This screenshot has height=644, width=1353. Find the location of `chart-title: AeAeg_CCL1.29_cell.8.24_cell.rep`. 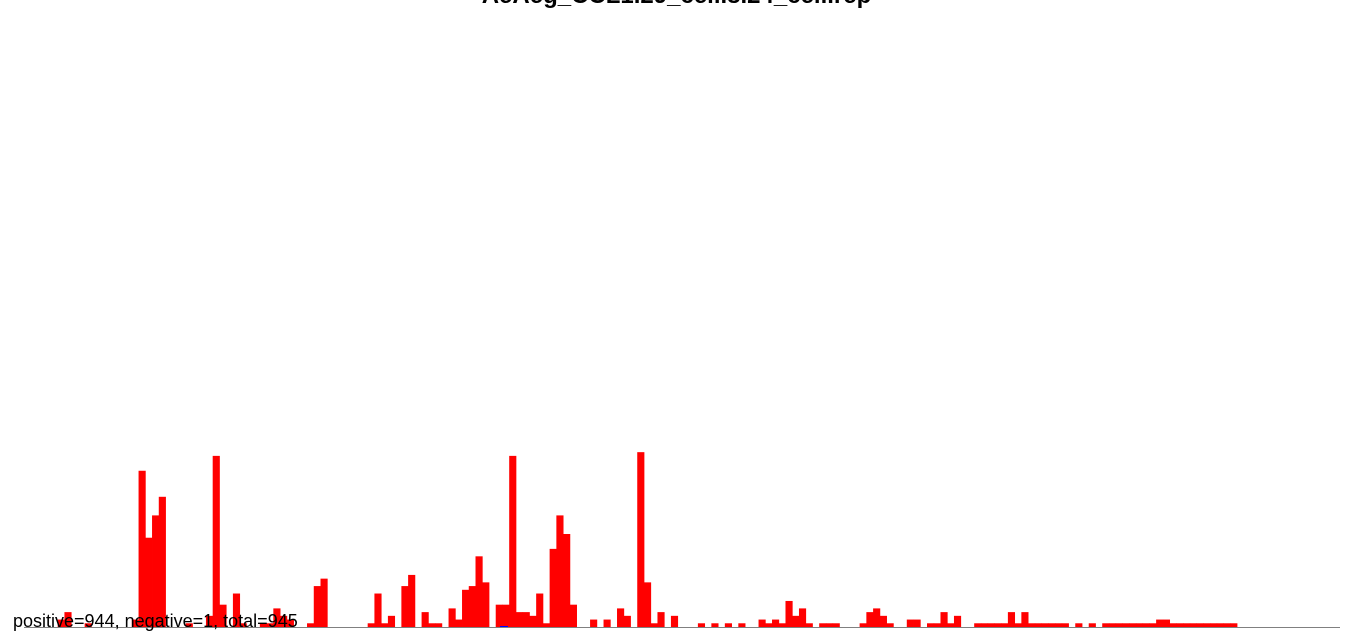

chart-title: AeAeg_CCL1.29_cell.8.24_cell.rep is located at coordinates (676, 5).